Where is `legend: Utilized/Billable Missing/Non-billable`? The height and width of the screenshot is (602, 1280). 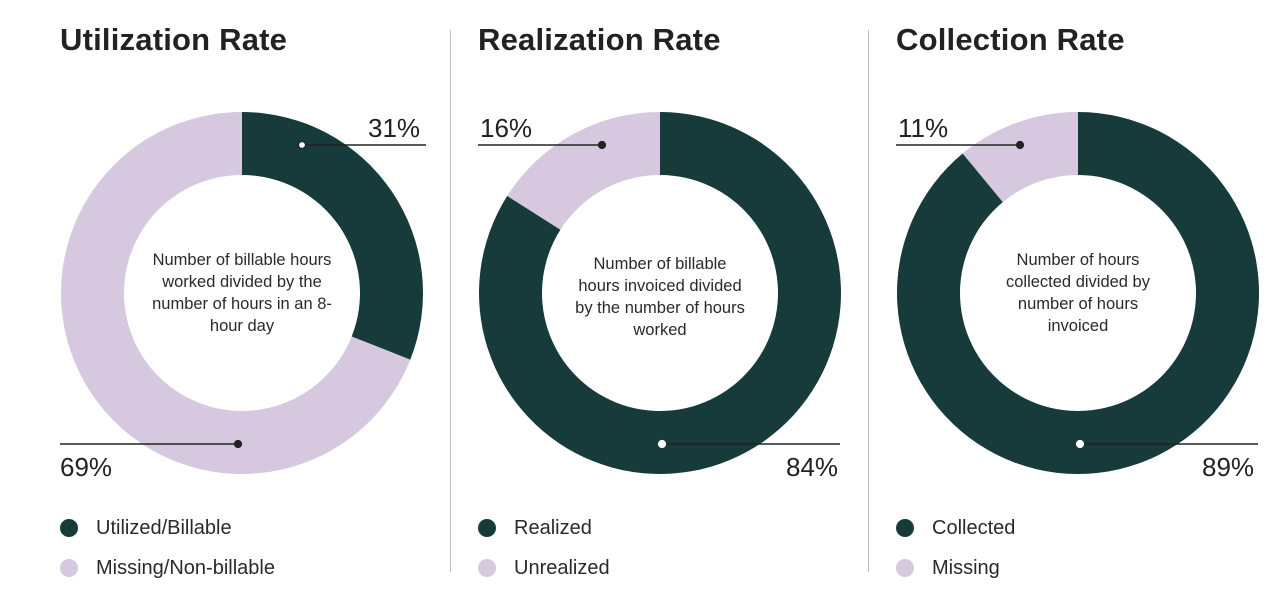 legend: Utilized/Billable Missing/Non-billable is located at coordinates (167, 548).